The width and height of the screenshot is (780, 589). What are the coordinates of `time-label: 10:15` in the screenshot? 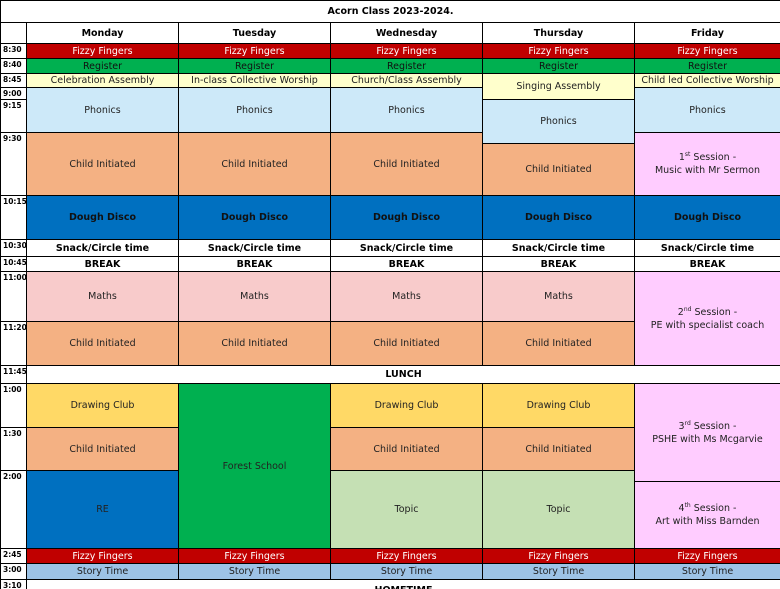 It's located at (13, 217).